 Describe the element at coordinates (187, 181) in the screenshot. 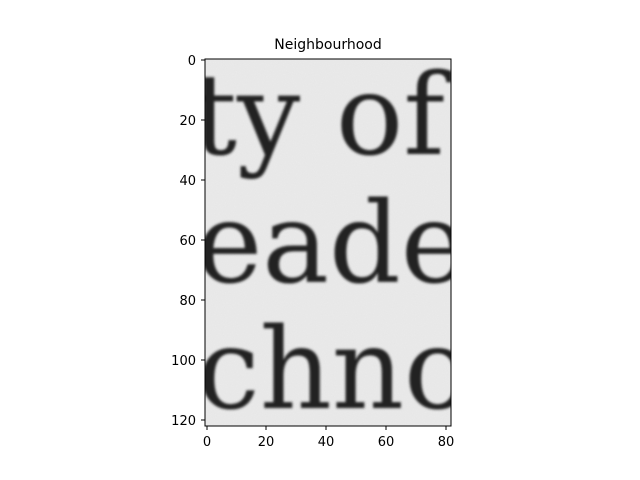

I see `y-tick-label: 40` at that location.